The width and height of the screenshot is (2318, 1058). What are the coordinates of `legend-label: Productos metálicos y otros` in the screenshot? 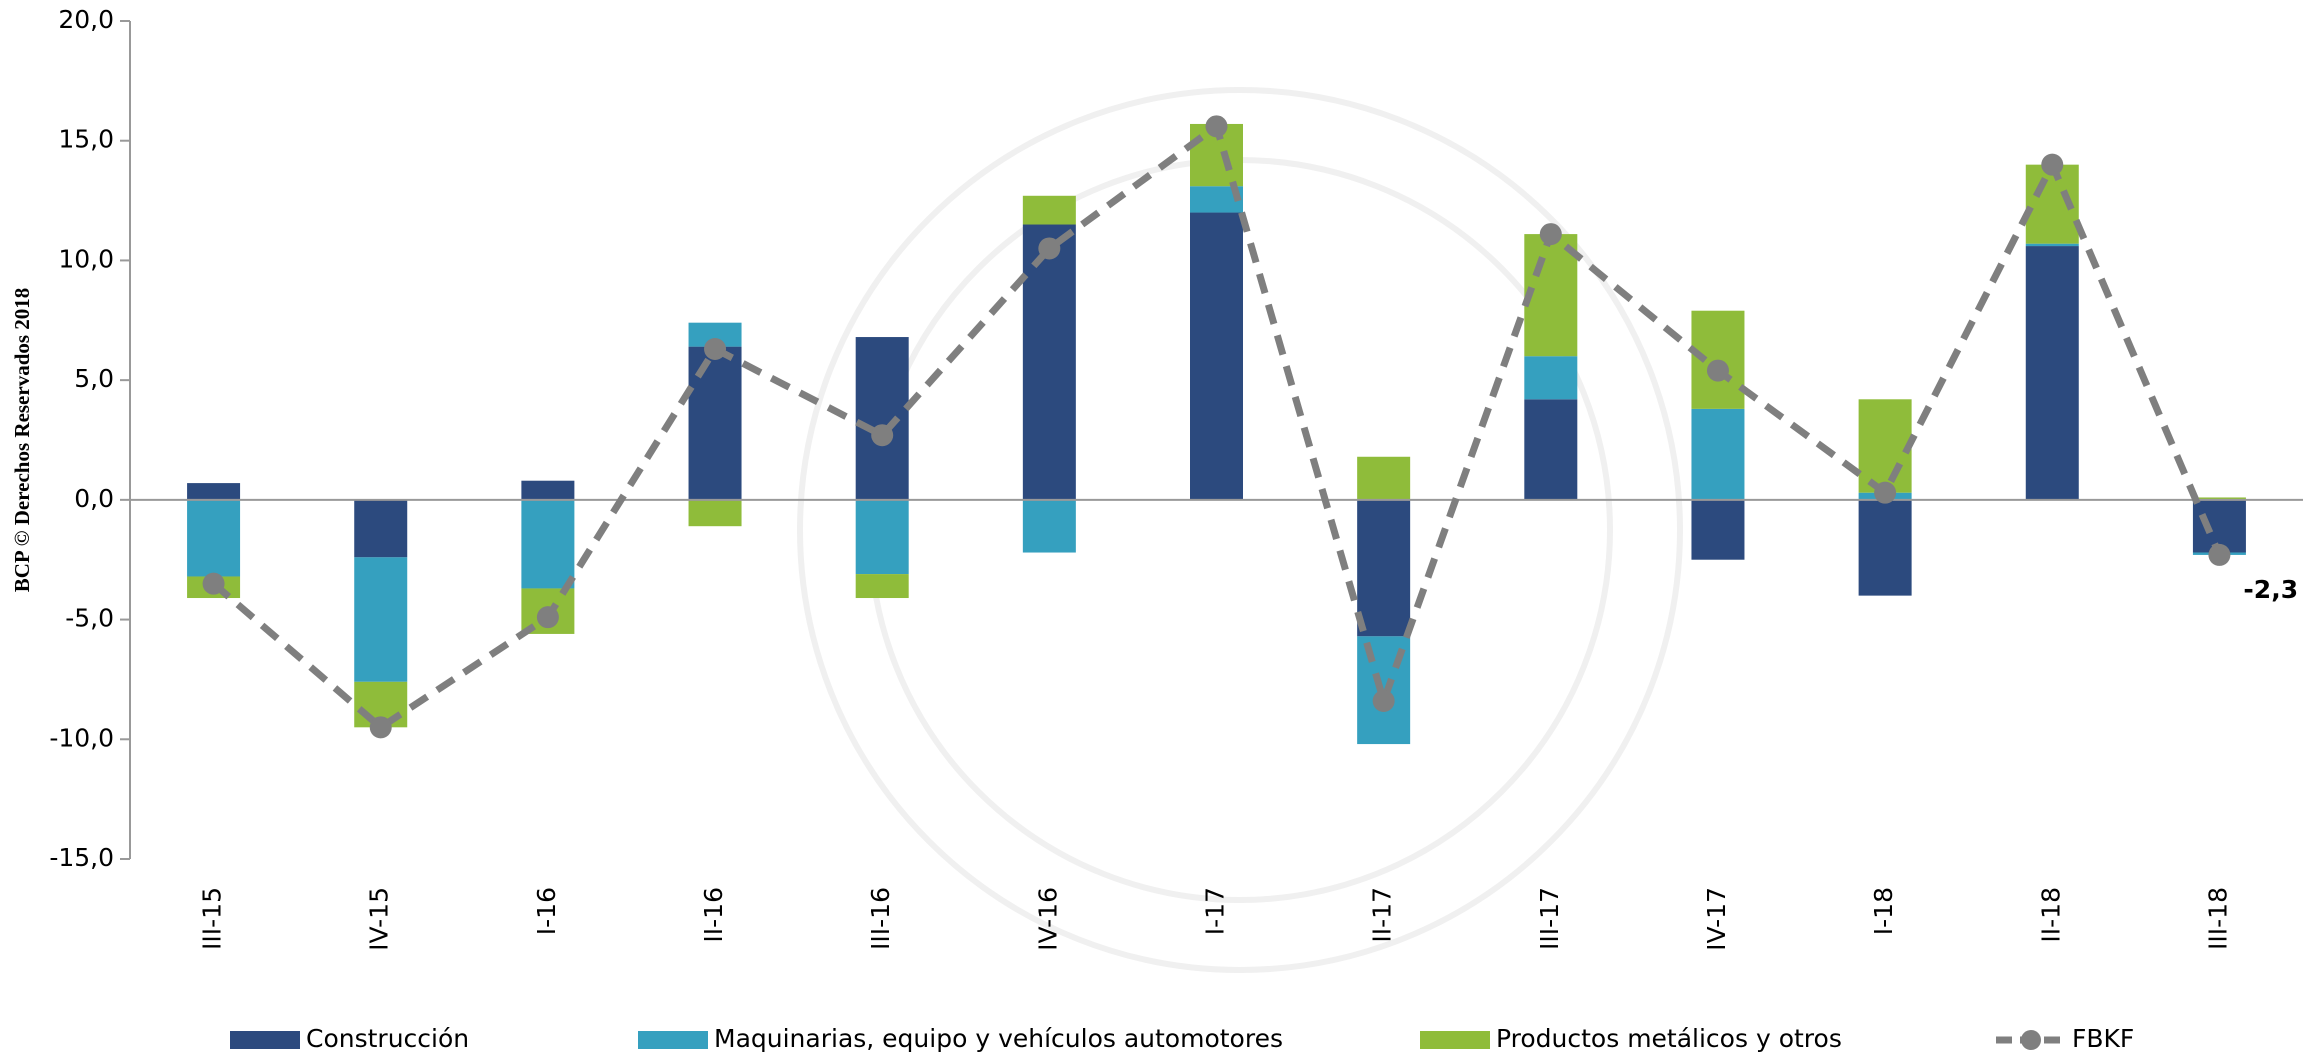 It's located at (1669, 1038).